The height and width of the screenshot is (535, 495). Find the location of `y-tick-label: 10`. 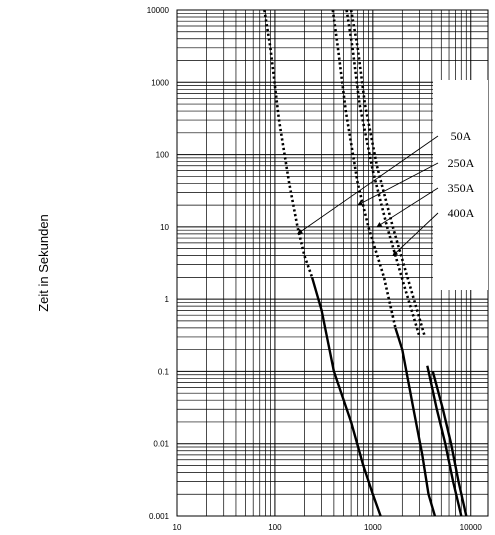

y-tick-label: 10 is located at coordinates (164, 227).